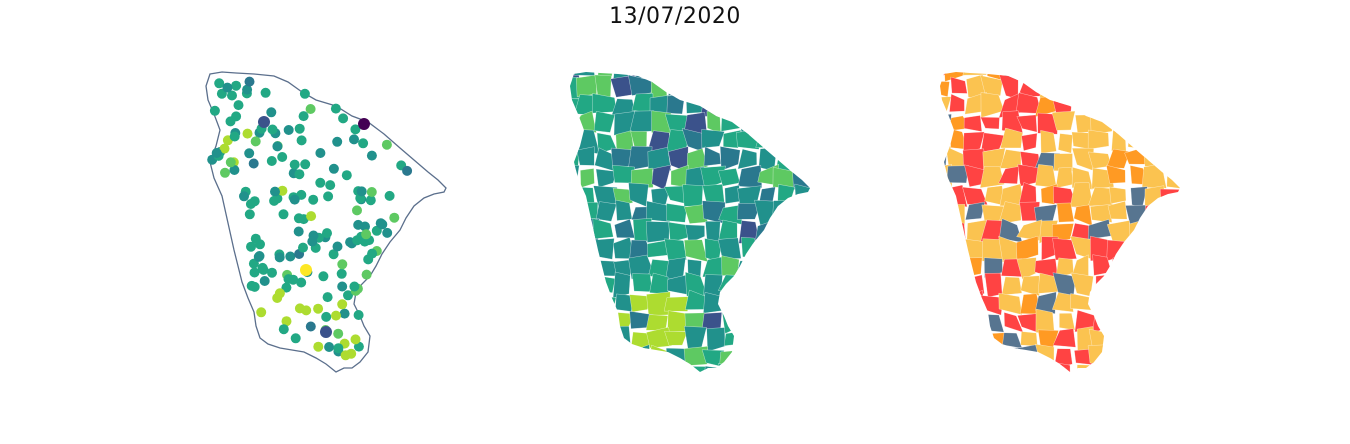 The image size is (1350, 444). I want to click on state-outline, so click(326, 222).